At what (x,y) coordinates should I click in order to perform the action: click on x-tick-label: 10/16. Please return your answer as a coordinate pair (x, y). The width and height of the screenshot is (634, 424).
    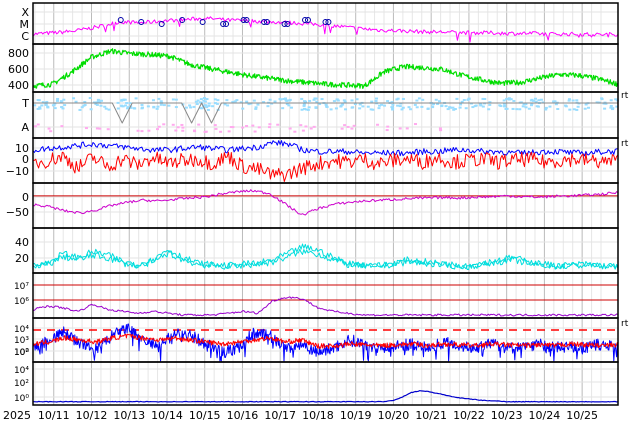
    Looking at the image, I should click on (243, 415).